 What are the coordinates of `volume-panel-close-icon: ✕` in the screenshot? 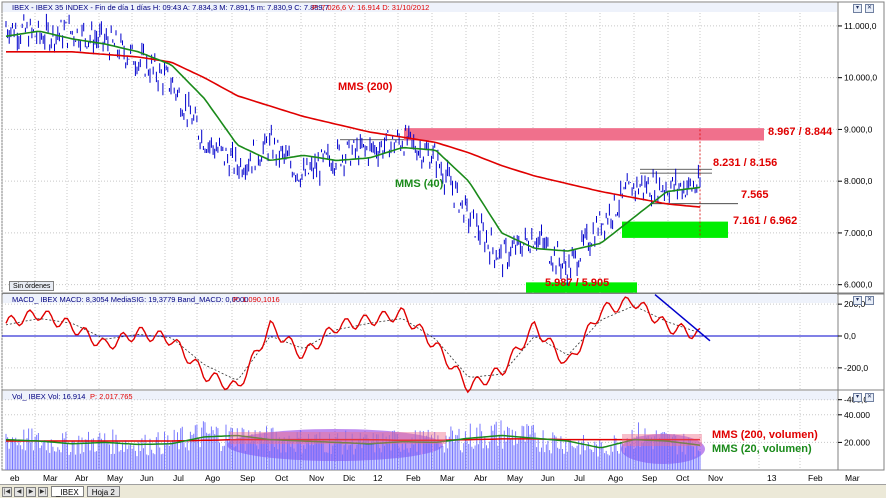 It's located at (869, 397).